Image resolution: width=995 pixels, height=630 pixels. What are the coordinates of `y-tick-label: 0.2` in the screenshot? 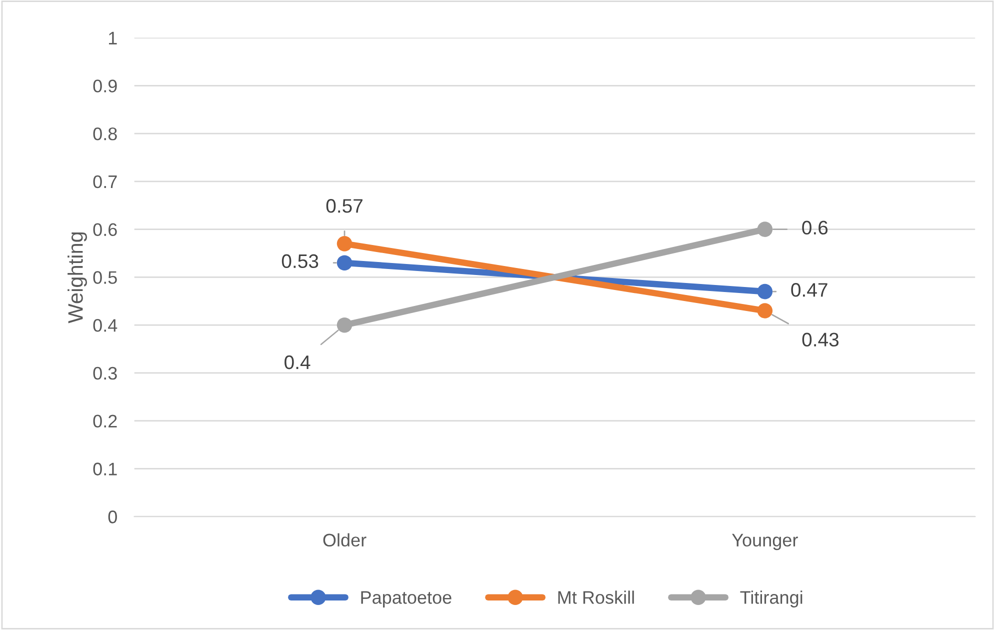 It's located at (105, 421).